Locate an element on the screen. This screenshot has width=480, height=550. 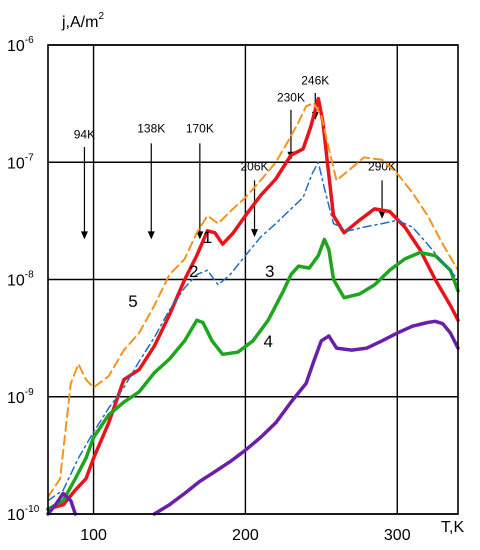
curve-labels: 12 3 5 4 is located at coordinates (201, 289).